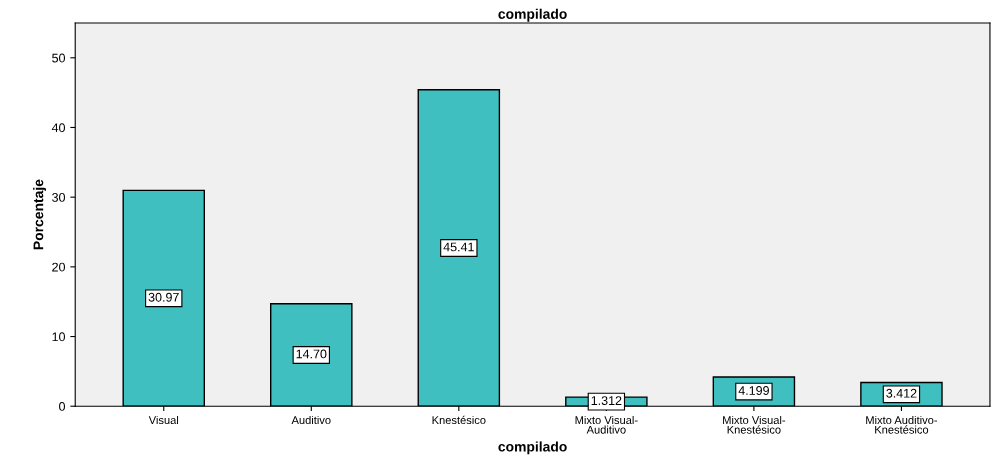 The image size is (1003, 459). I want to click on y-tick-label: 20, so click(59, 267).